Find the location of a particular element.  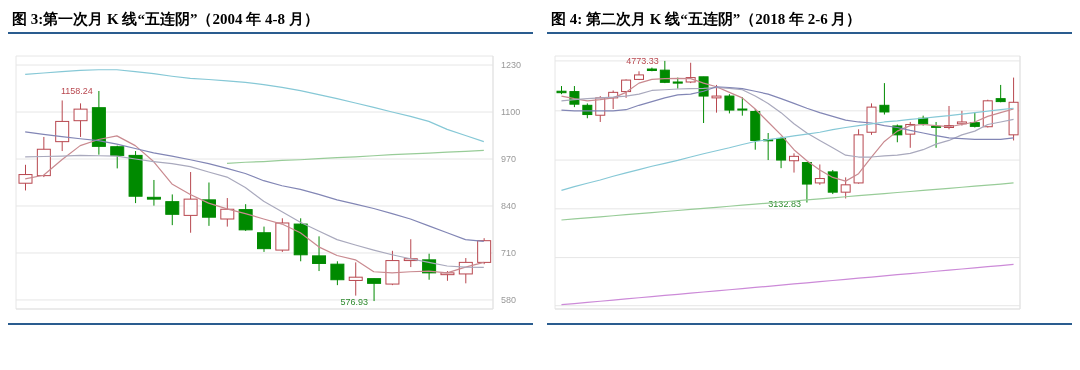

annotation: 1158.24 is located at coordinates (77, 90).